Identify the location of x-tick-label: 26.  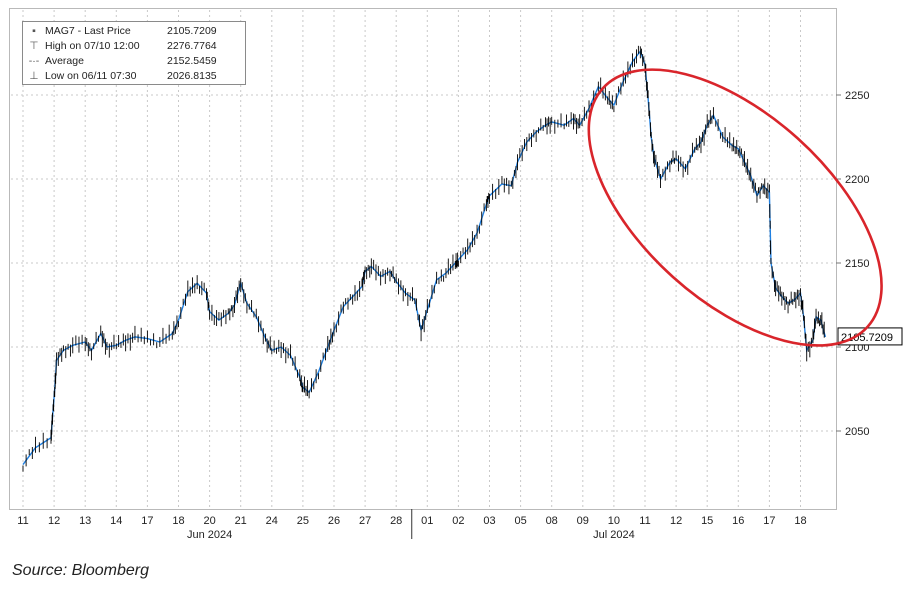
(334, 521).